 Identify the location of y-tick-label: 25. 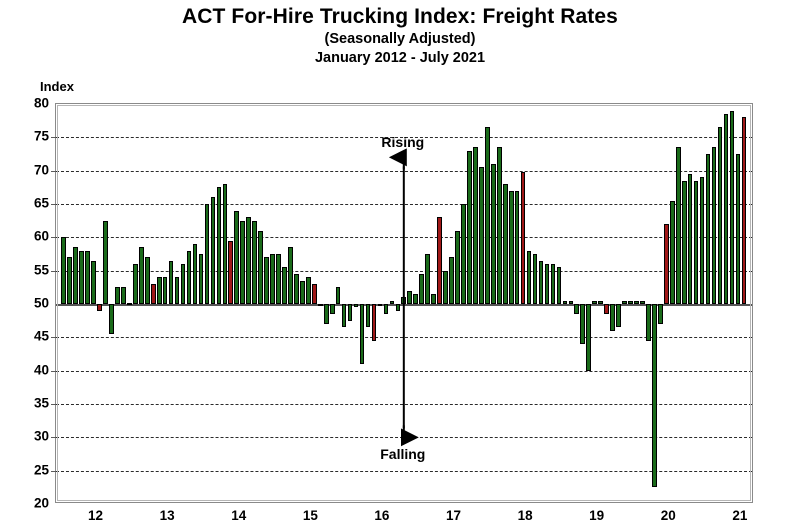
(41, 470).